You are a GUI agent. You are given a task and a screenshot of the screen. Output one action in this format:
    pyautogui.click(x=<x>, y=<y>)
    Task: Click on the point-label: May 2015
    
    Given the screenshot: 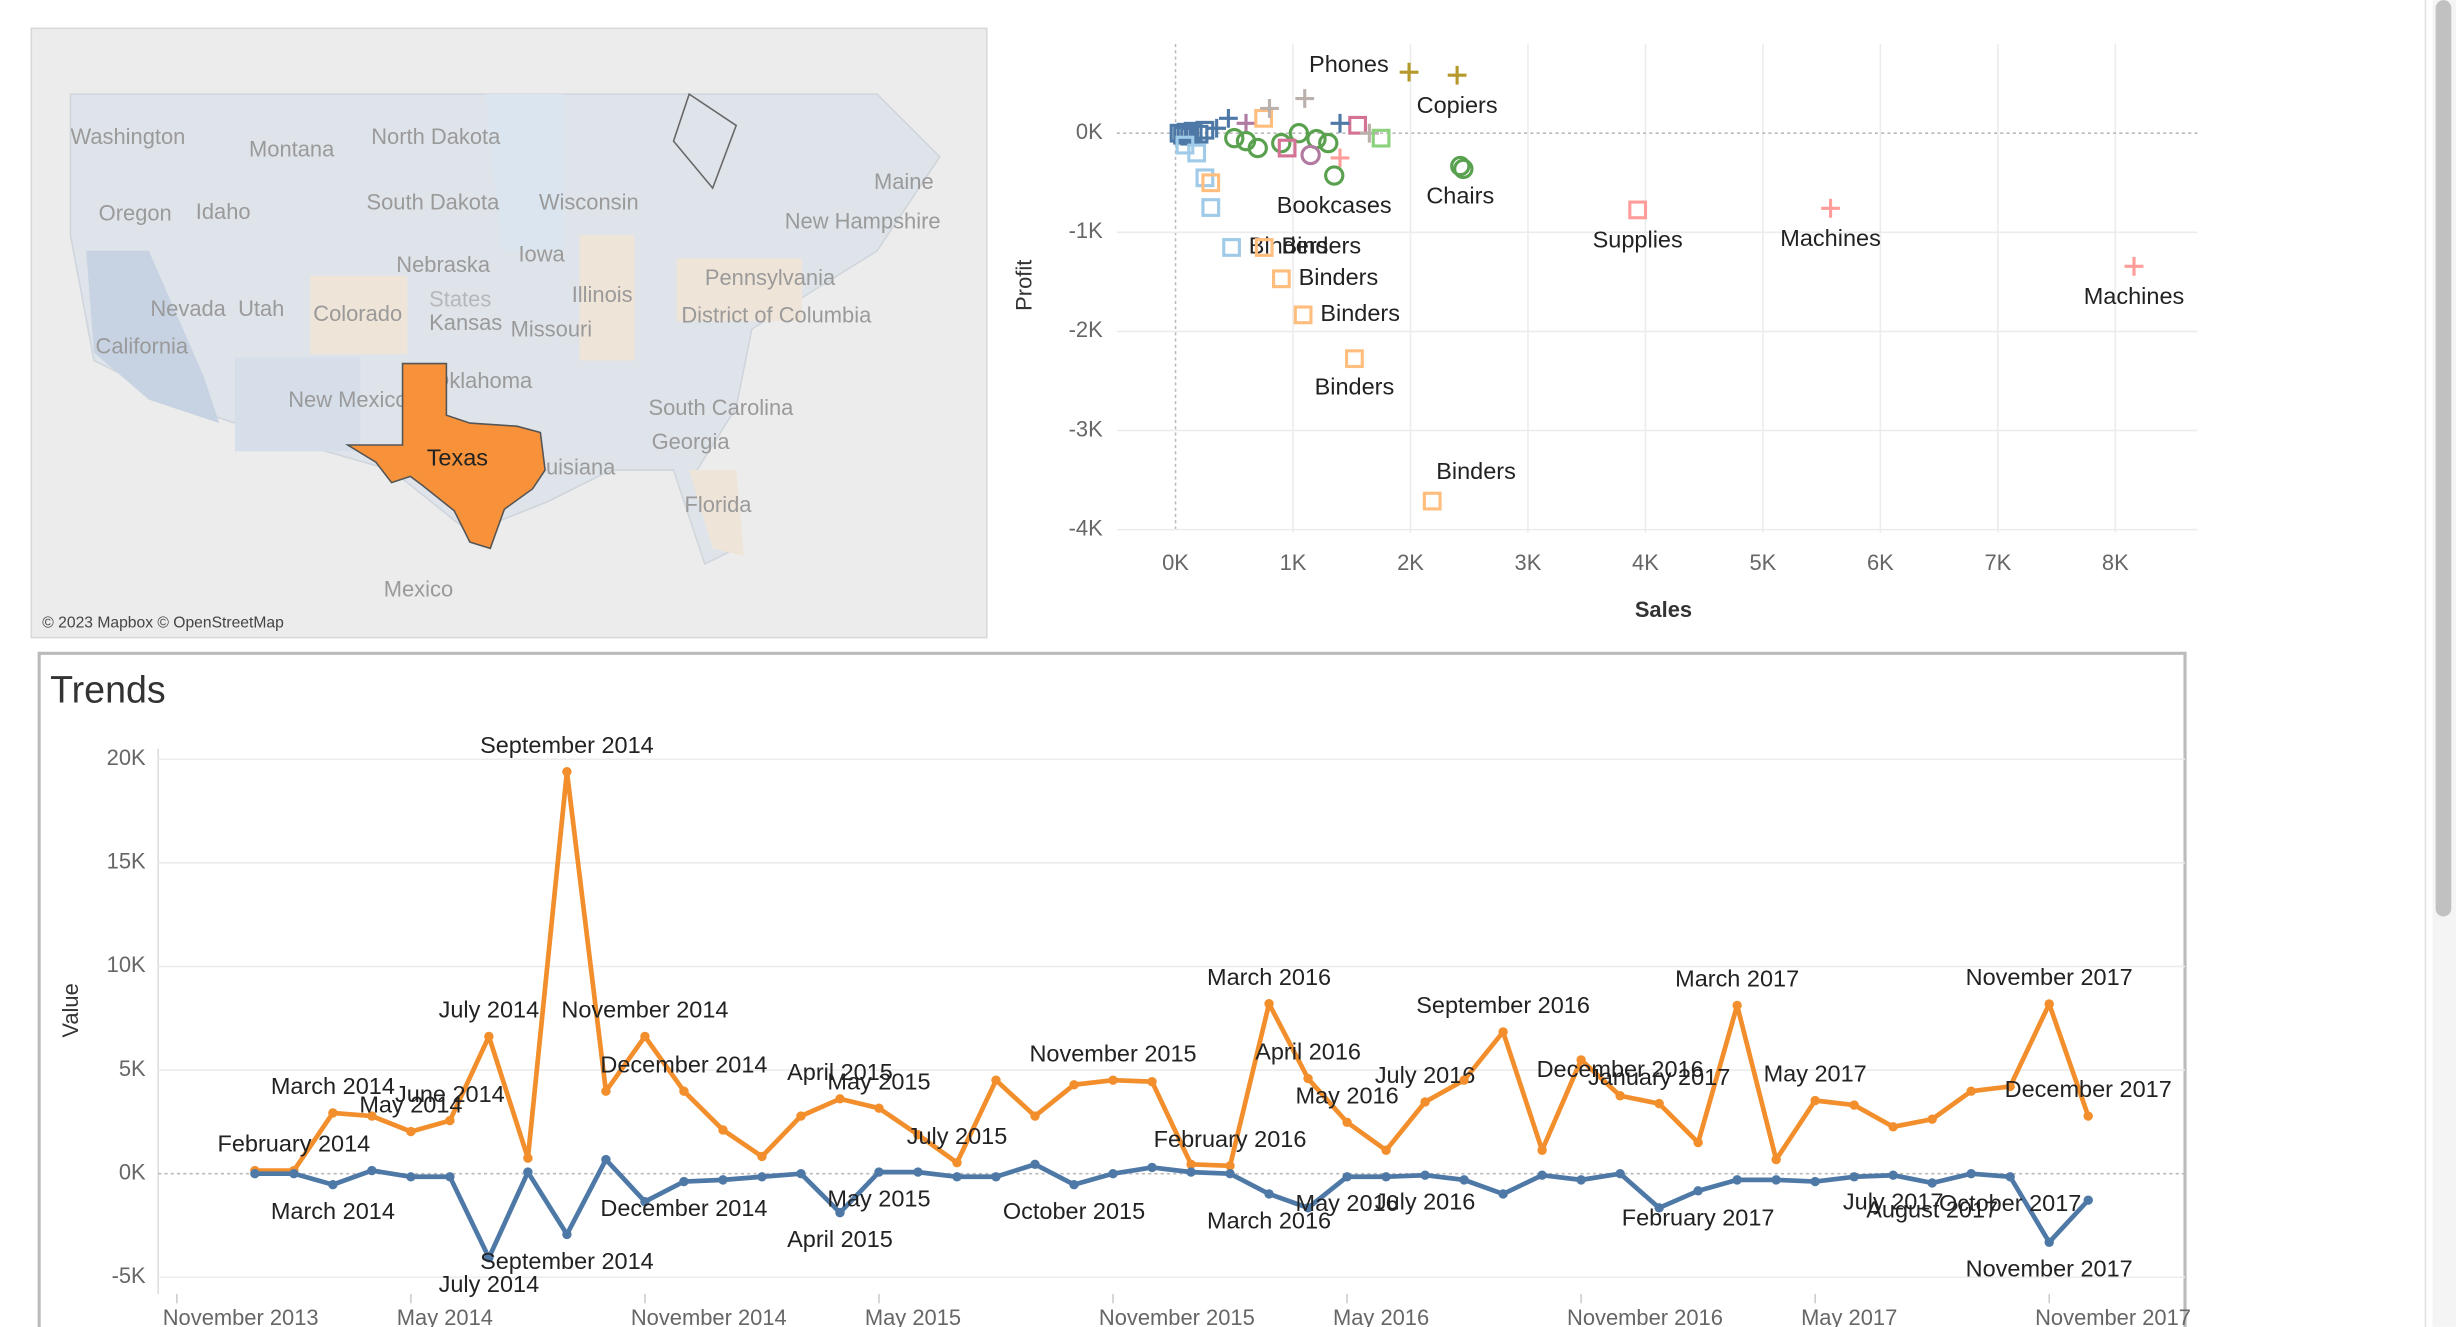 What is the action you would take?
    pyautogui.click(x=878, y=1081)
    